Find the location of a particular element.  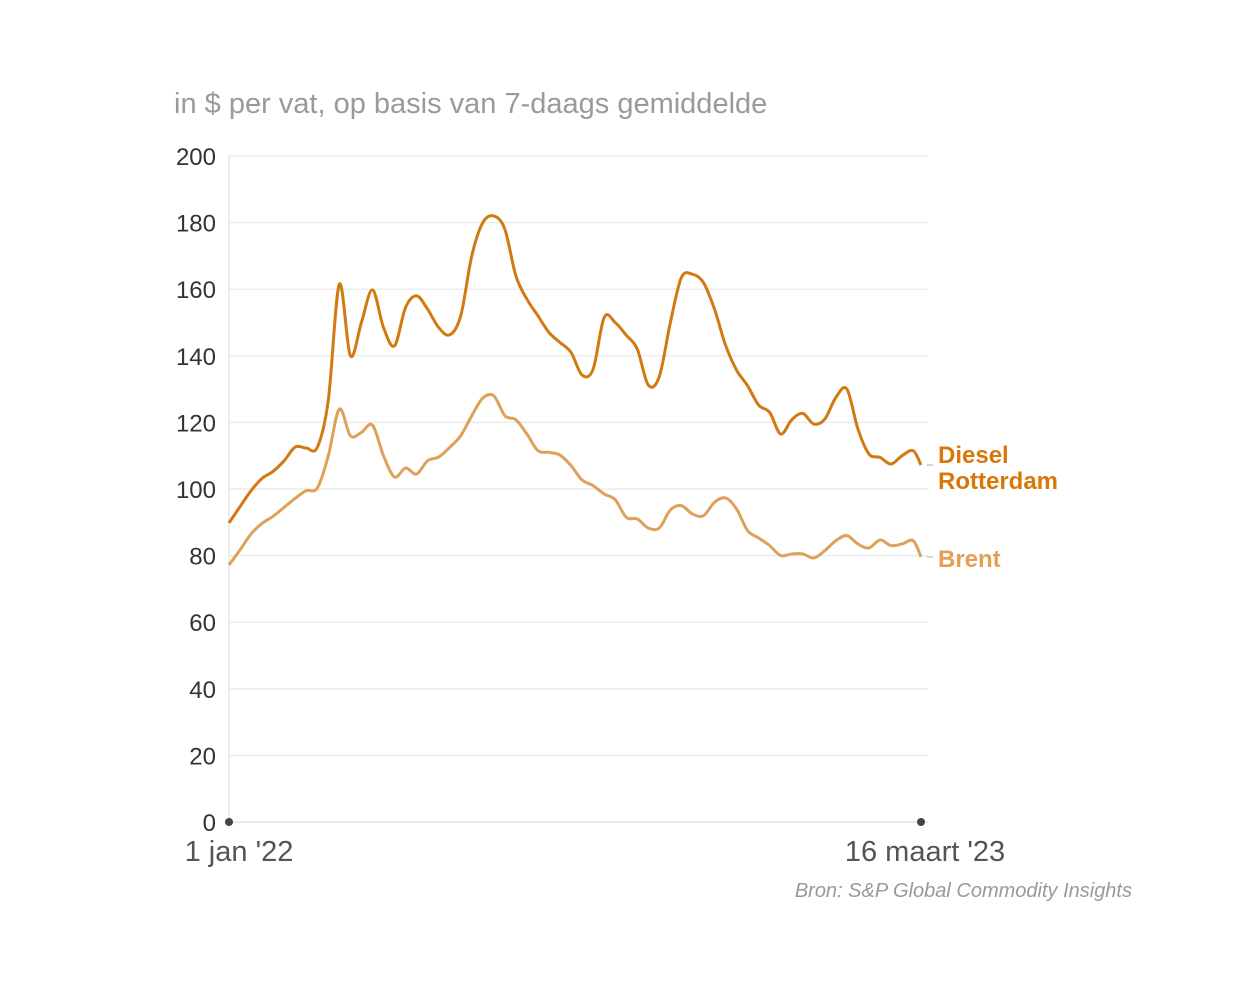

y-tick-label: 200 is located at coordinates (196, 157).